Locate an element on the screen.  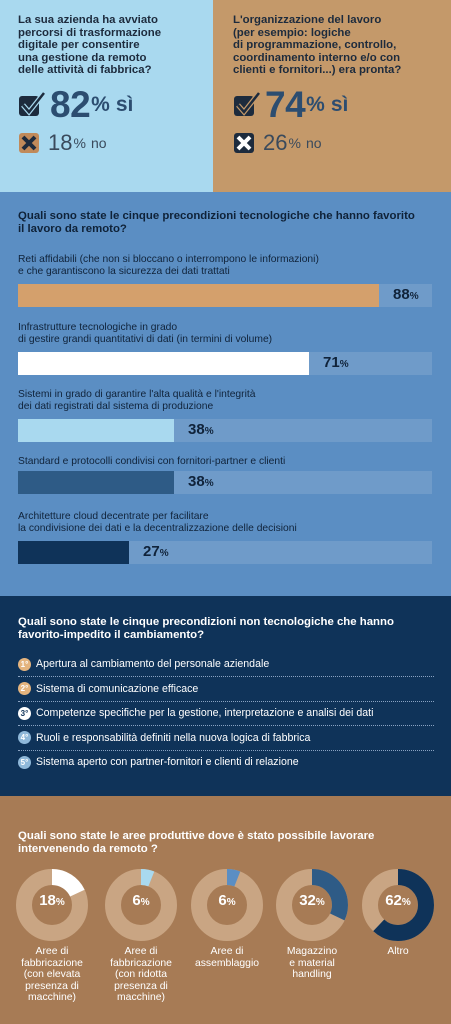
yes-answer: 74% sì is located at coordinates (338, 104).